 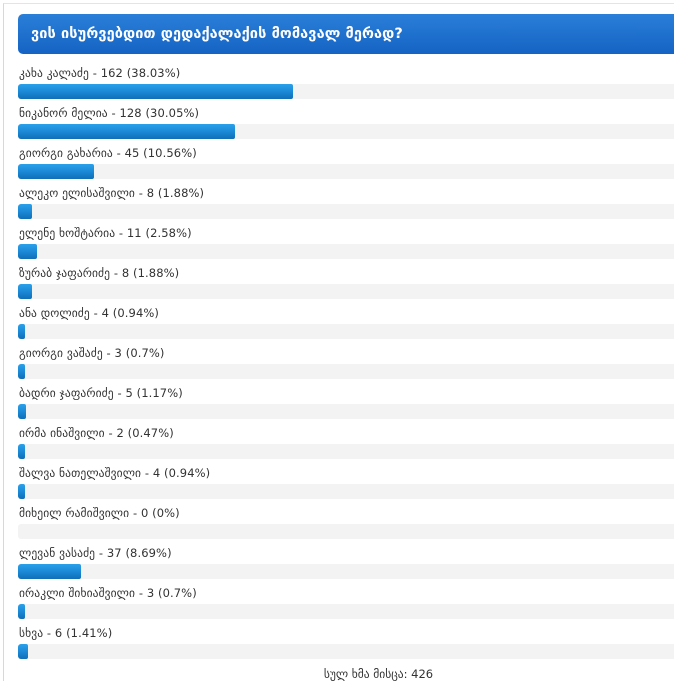 What do you see at coordinates (112, 193) in the screenshot?
I see `poll-option-label: ალეკო ელისაშვილი - 8 (1.88%)` at bounding box center [112, 193].